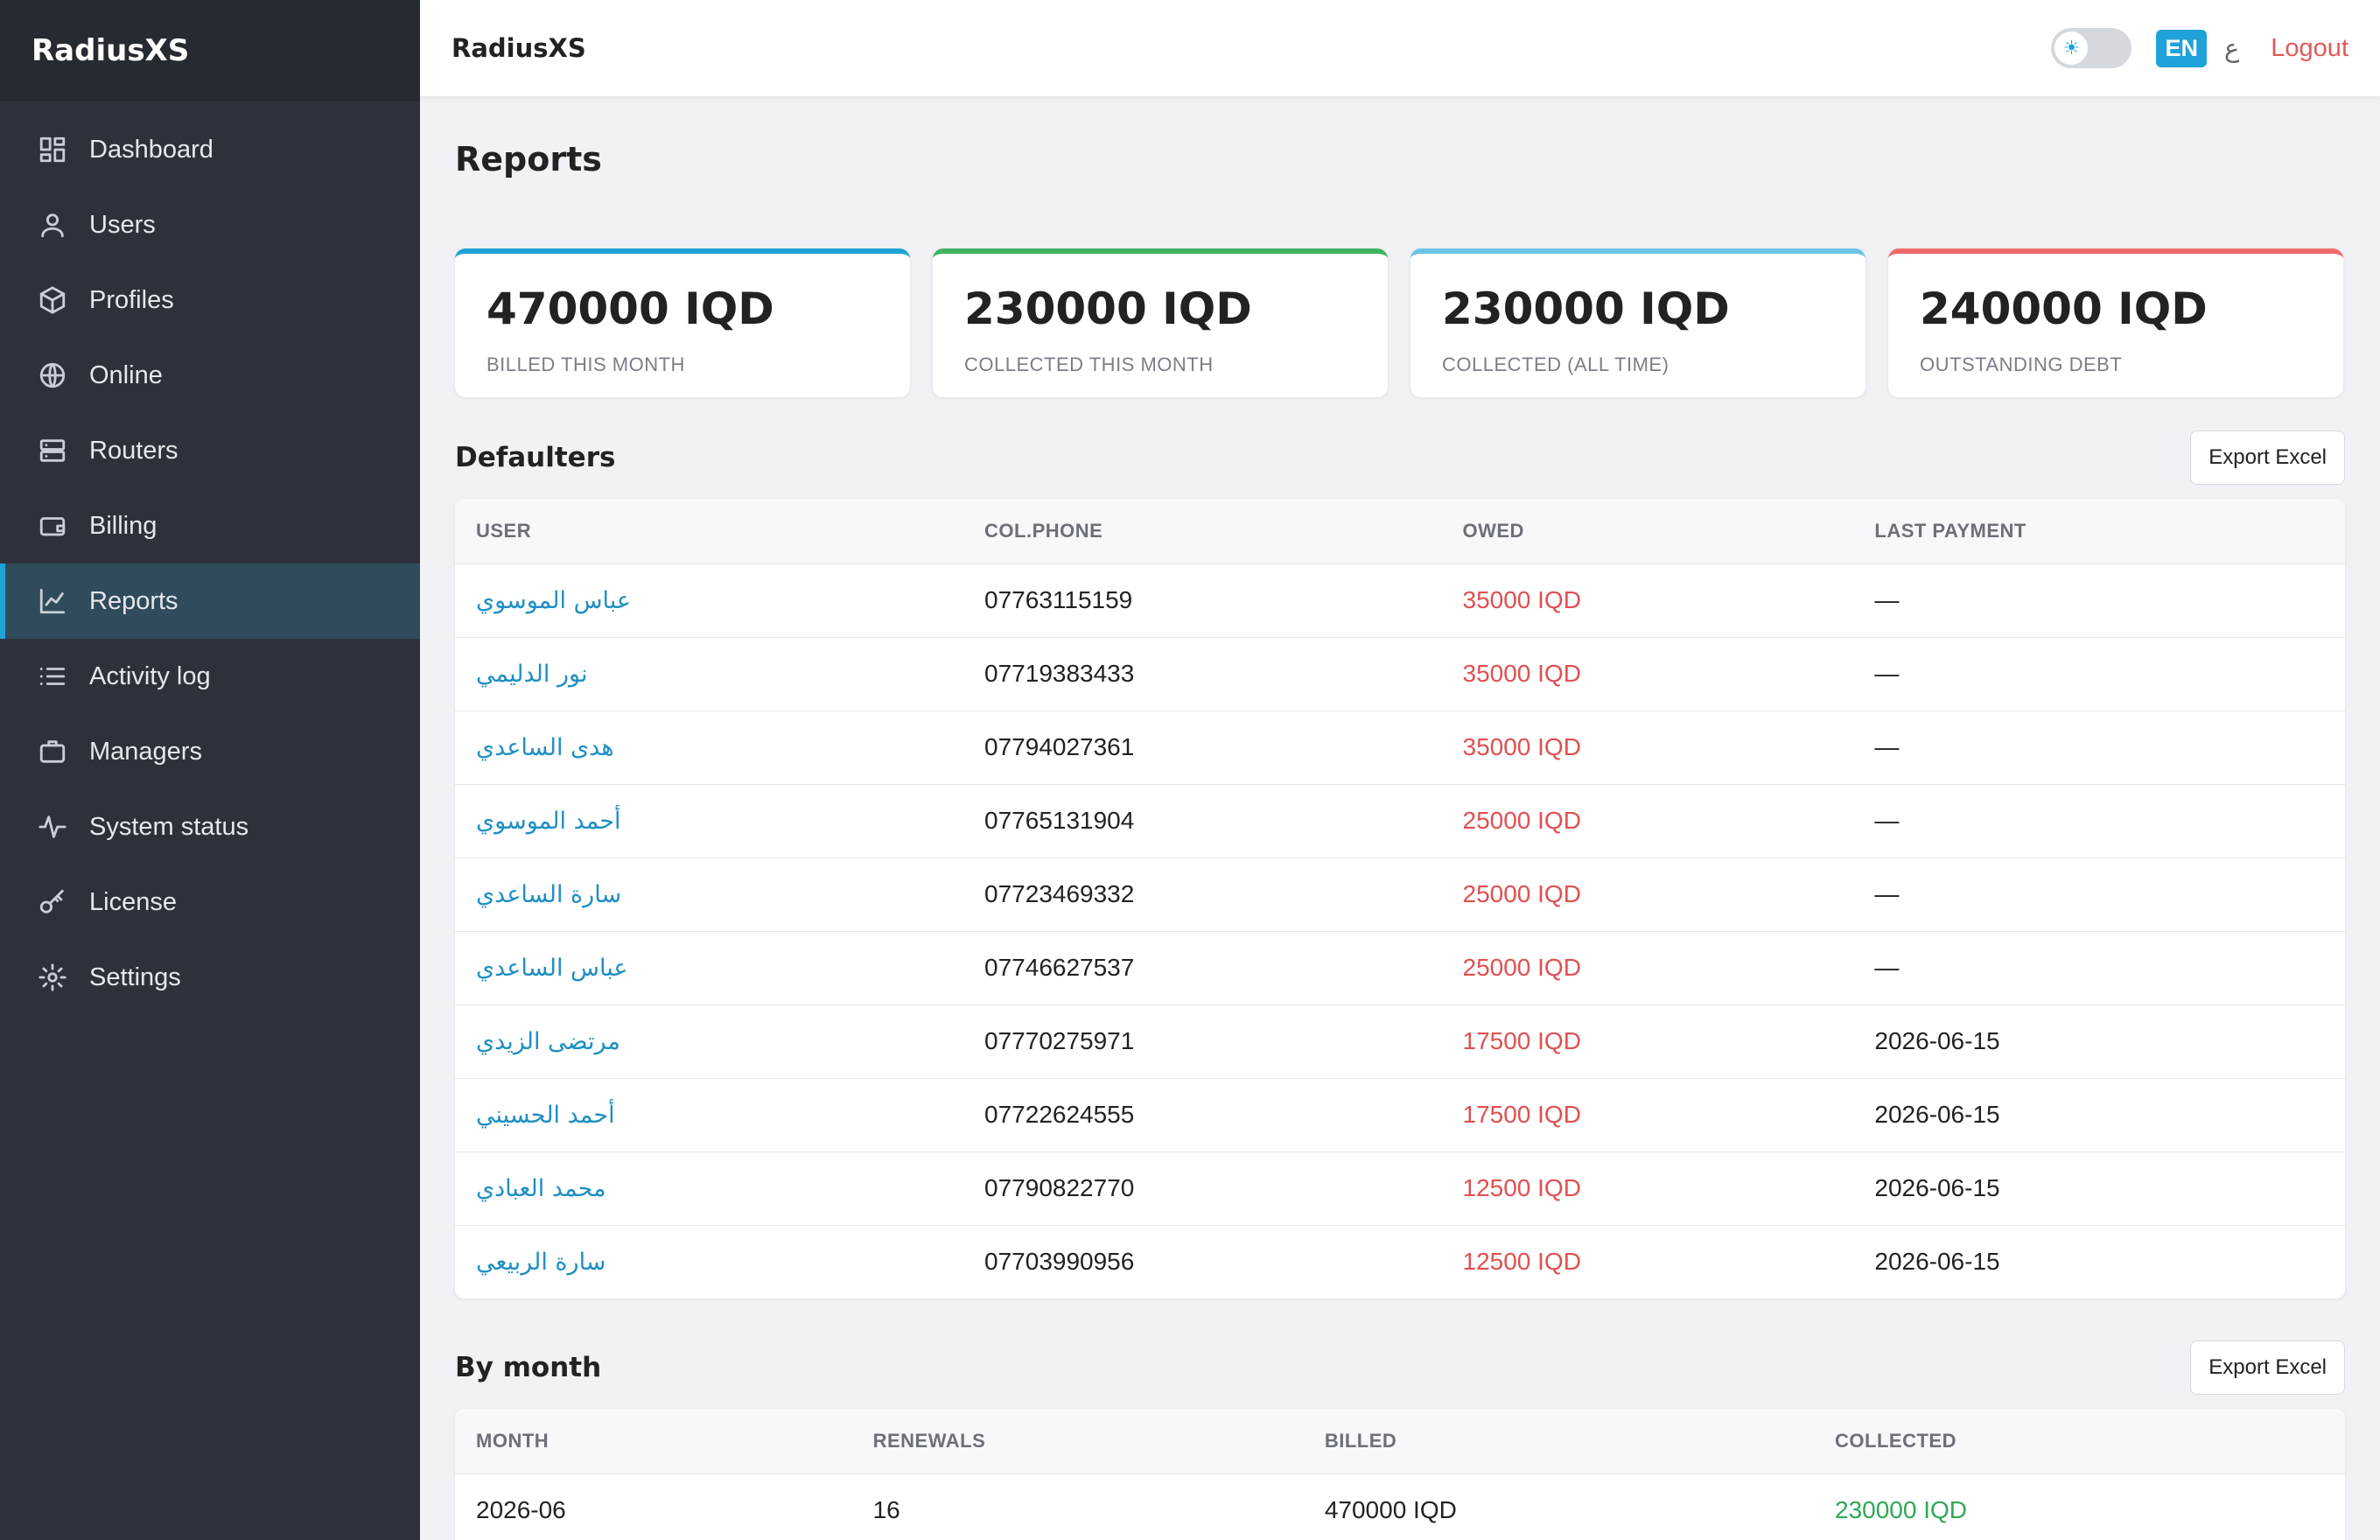 The width and height of the screenshot is (2380, 1540). Describe the element at coordinates (210, 224) in the screenshot. I see `sidebar-item-users: Users` at that location.